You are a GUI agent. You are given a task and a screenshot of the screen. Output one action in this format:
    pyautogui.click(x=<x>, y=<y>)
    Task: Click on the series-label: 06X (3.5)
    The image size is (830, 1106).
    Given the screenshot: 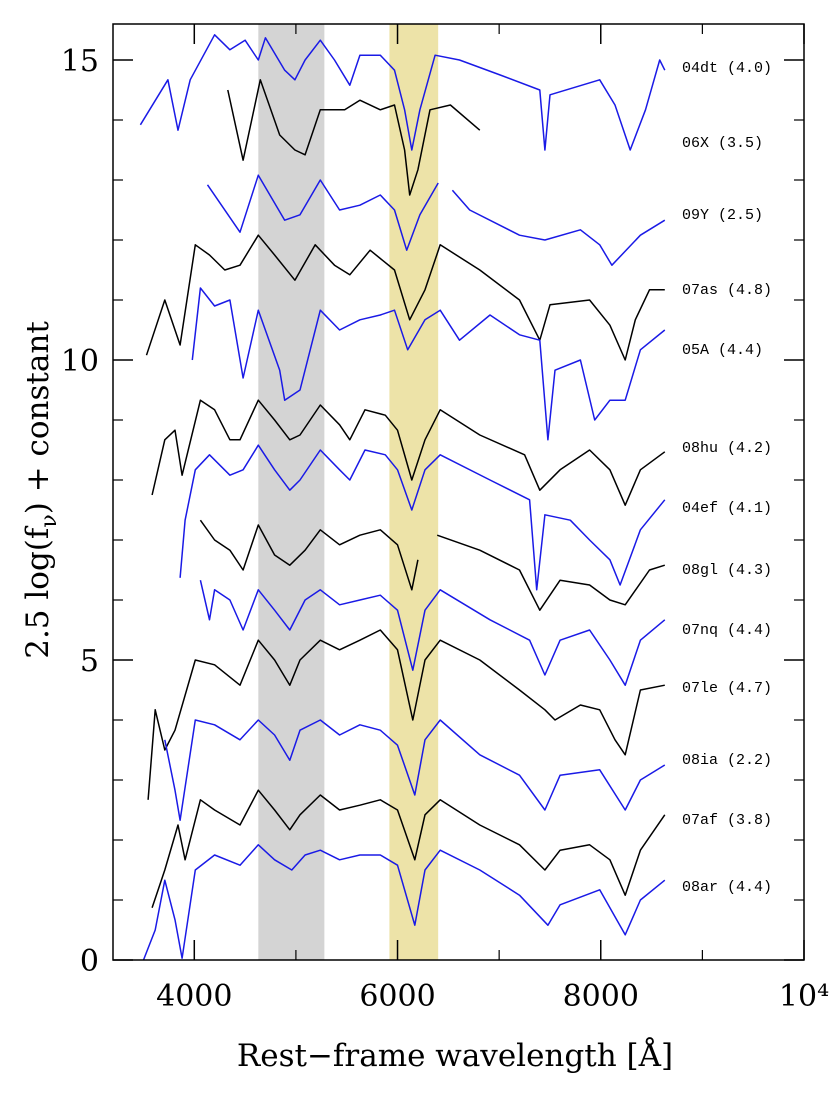 What is the action you would take?
    pyautogui.click(x=722, y=143)
    